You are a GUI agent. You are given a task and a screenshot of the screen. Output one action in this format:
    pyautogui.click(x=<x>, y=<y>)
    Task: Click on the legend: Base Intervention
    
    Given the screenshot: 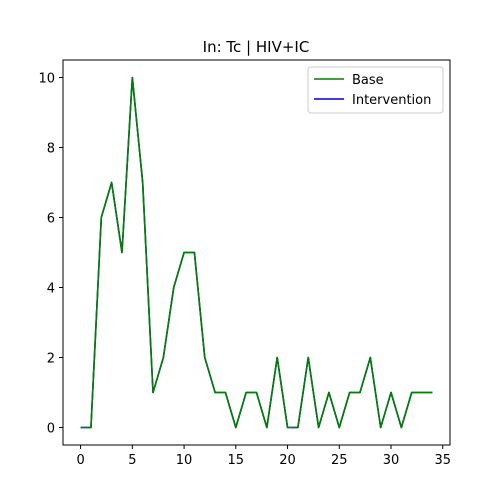 What is the action you would take?
    pyautogui.click(x=375, y=90)
    